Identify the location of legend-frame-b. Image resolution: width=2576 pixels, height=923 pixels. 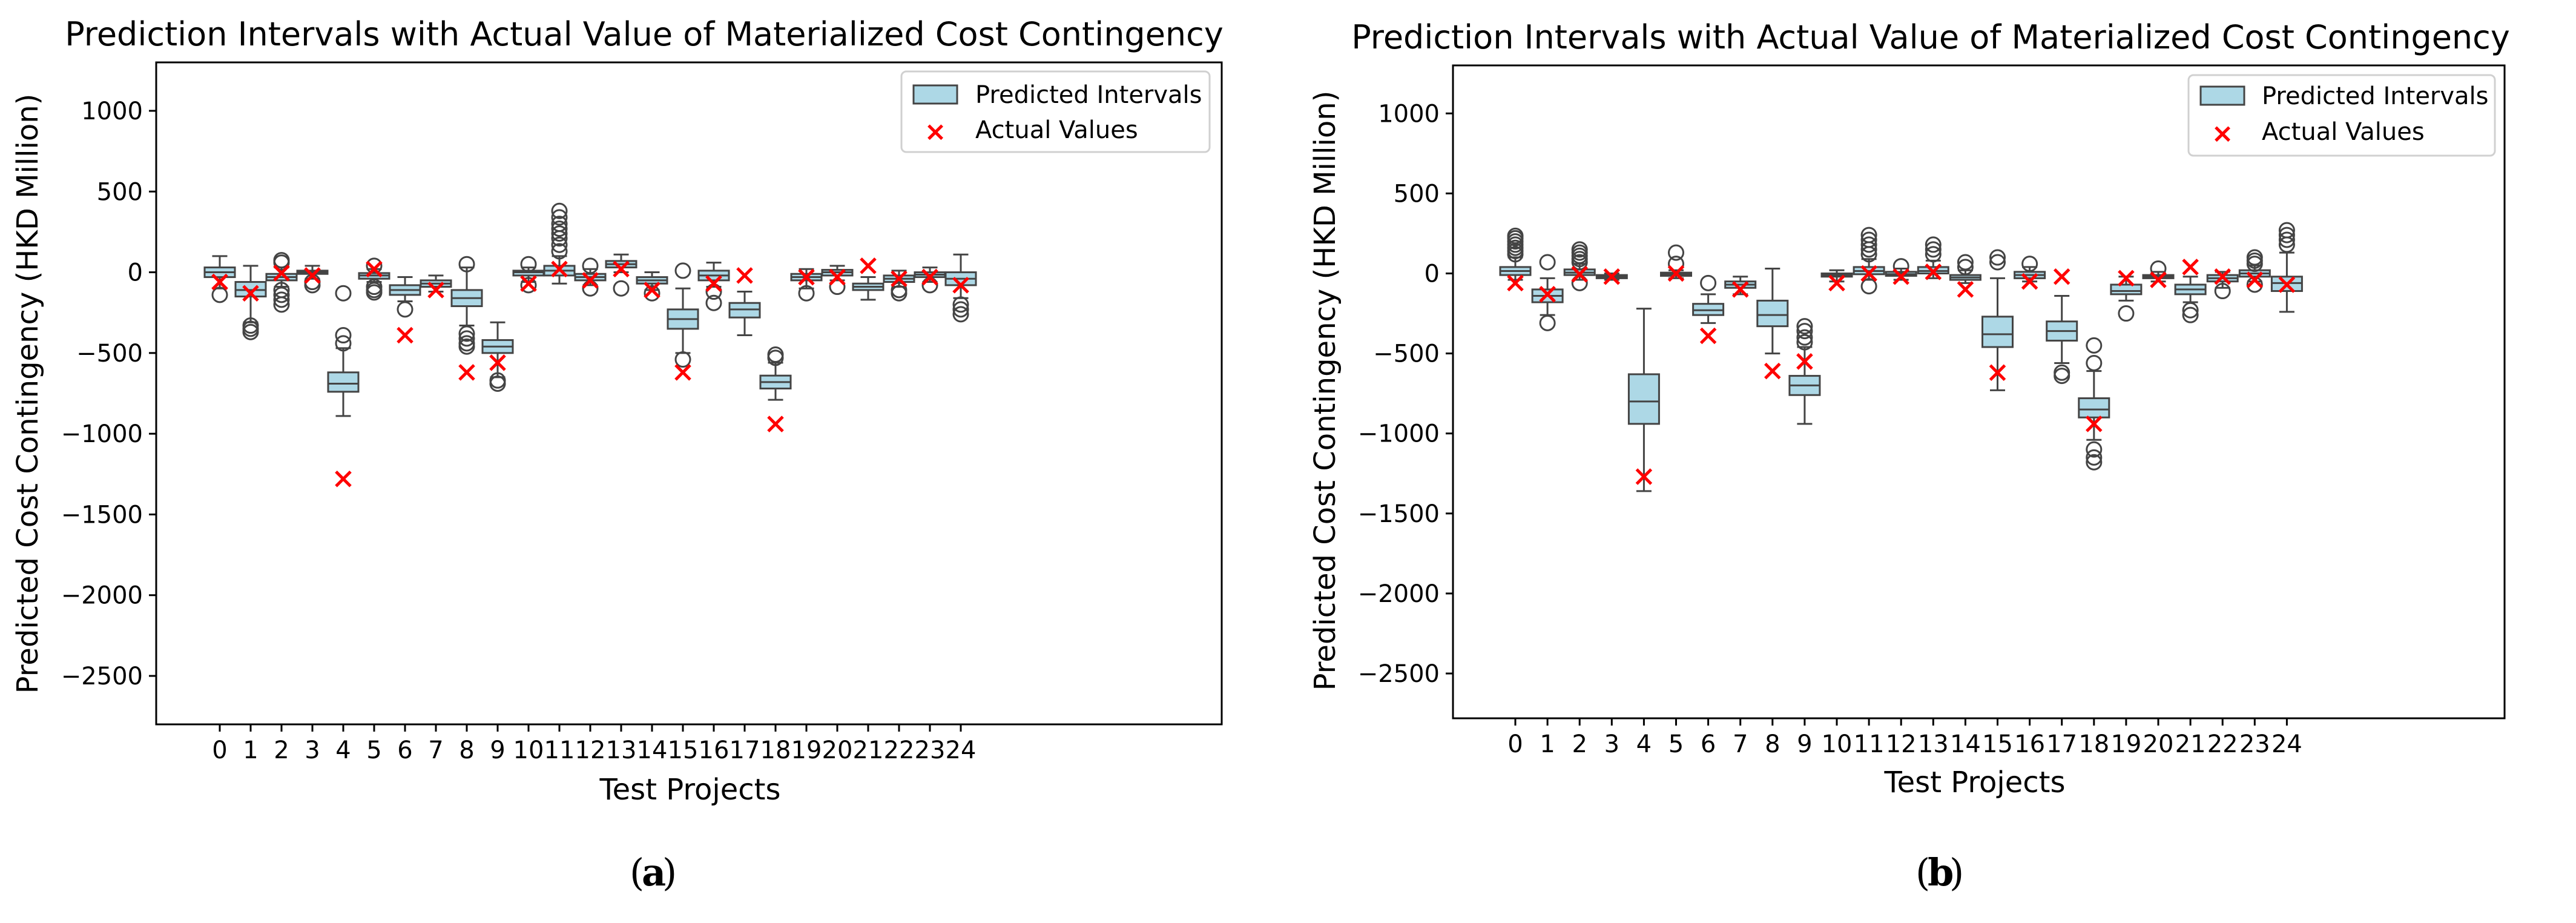
(2341, 115).